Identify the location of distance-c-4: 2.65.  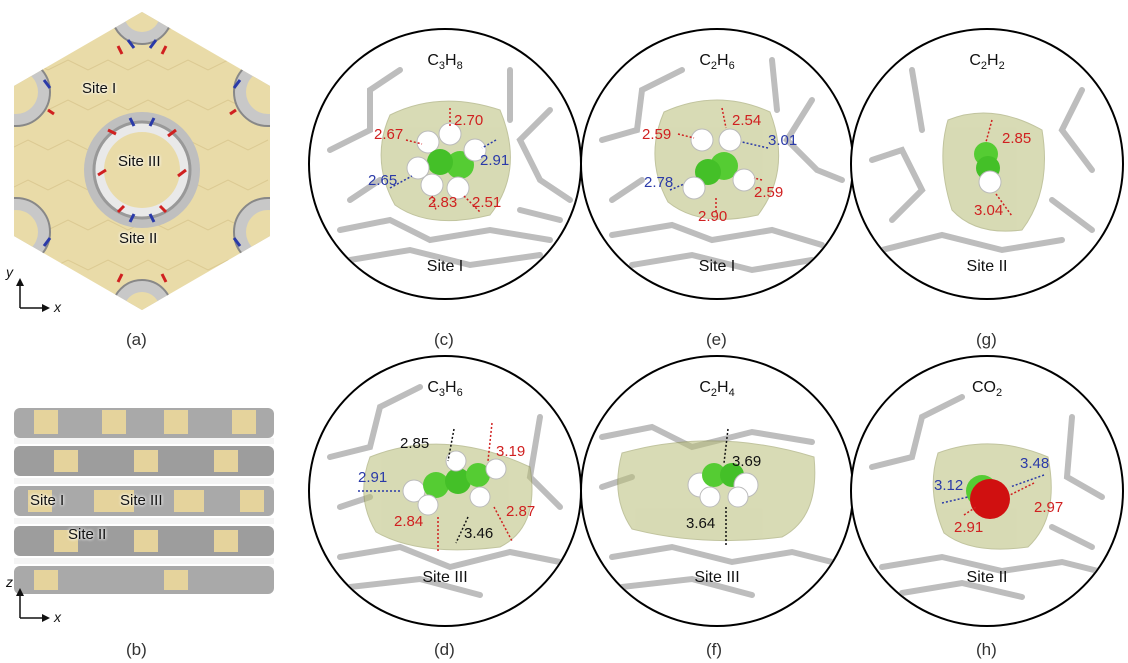
(383, 180).